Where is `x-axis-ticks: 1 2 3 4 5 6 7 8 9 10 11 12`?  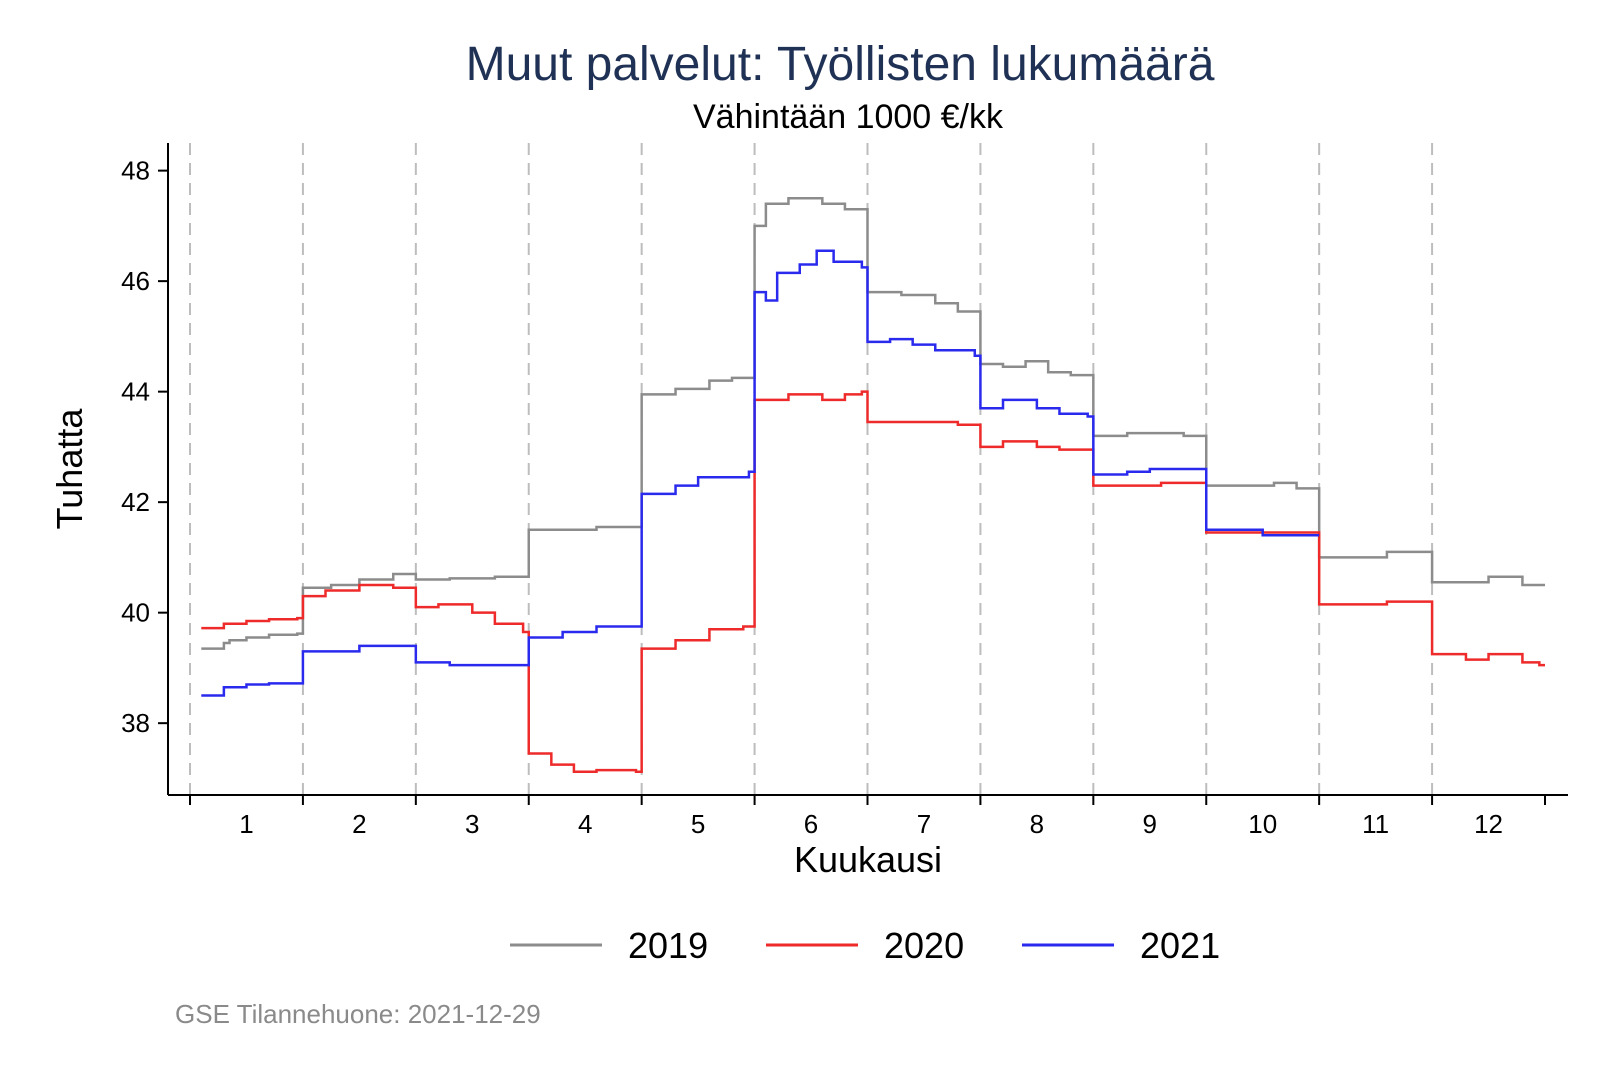
x-axis-ticks: 1 2 3 4 5 6 7 8 9 10 11 12 is located at coordinates (867, 817).